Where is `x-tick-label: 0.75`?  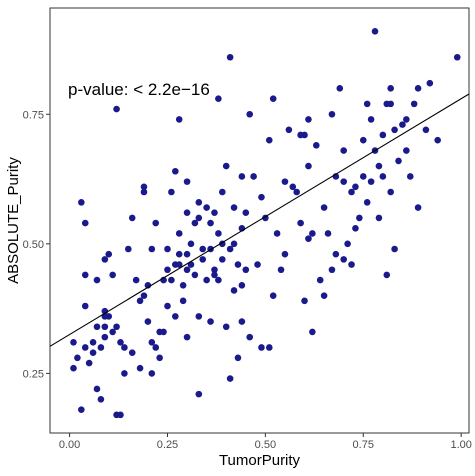 x-tick-label: 0.75 is located at coordinates (363, 445).